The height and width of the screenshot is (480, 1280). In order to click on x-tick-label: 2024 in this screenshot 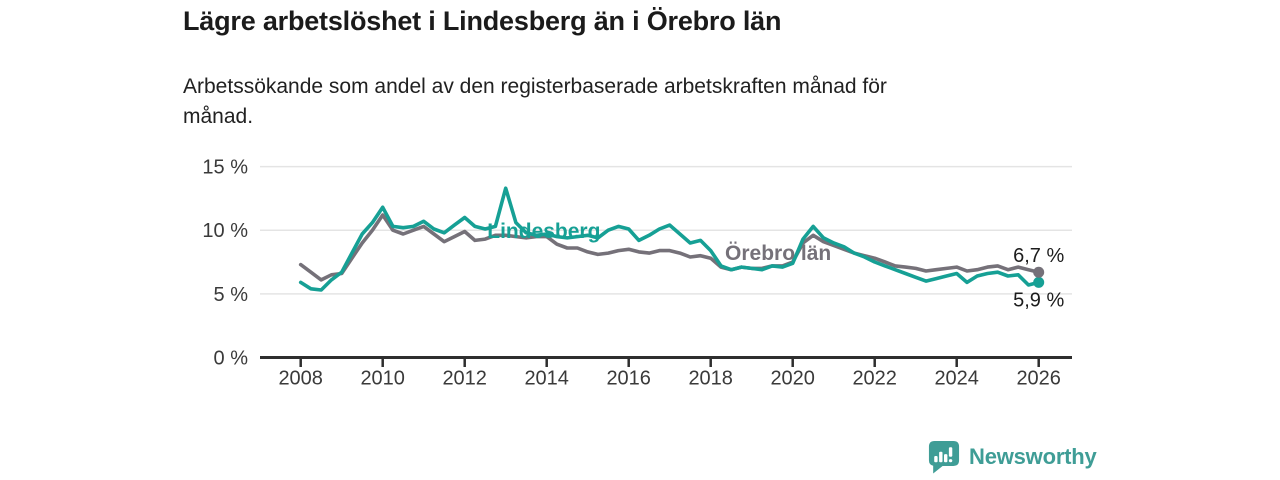, I will do `click(956, 379)`.